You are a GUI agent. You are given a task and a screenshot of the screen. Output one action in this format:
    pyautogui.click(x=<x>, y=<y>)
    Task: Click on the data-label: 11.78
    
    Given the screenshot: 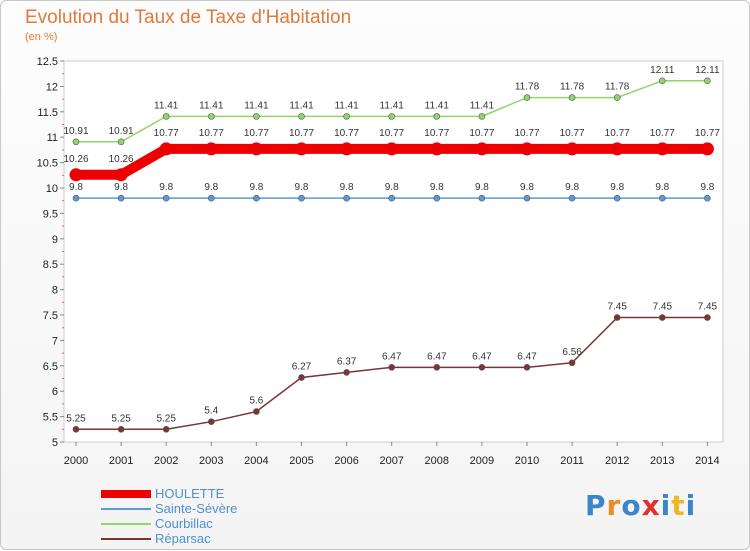 What is the action you would take?
    pyautogui.click(x=572, y=87)
    